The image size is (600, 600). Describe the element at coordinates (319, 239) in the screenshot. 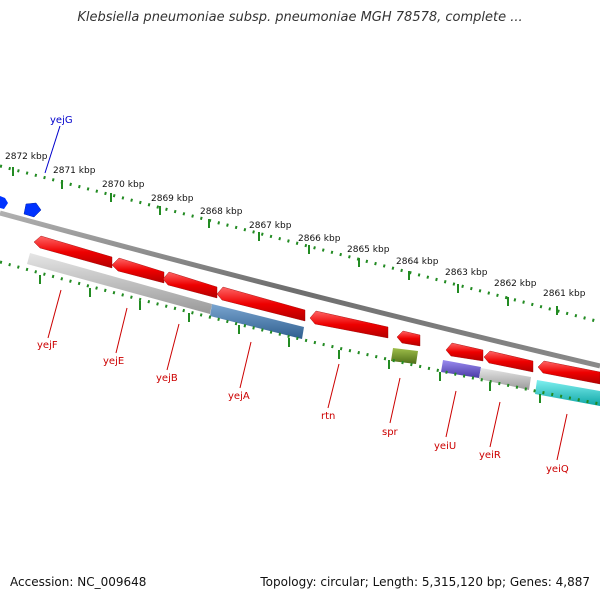

I see `kbp-label: 2866 kbp` at that location.